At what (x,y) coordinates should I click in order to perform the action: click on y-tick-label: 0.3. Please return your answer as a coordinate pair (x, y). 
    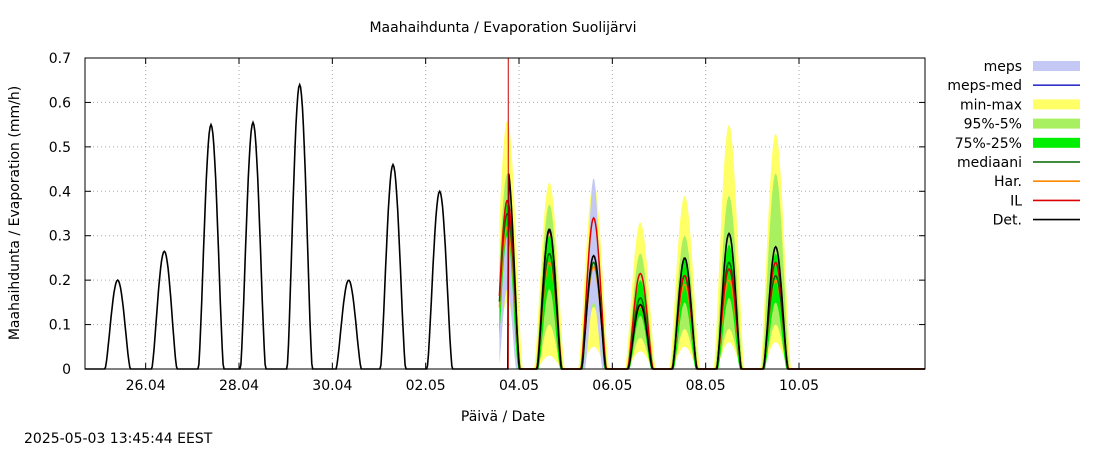
    Looking at the image, I should click on (60, 237).